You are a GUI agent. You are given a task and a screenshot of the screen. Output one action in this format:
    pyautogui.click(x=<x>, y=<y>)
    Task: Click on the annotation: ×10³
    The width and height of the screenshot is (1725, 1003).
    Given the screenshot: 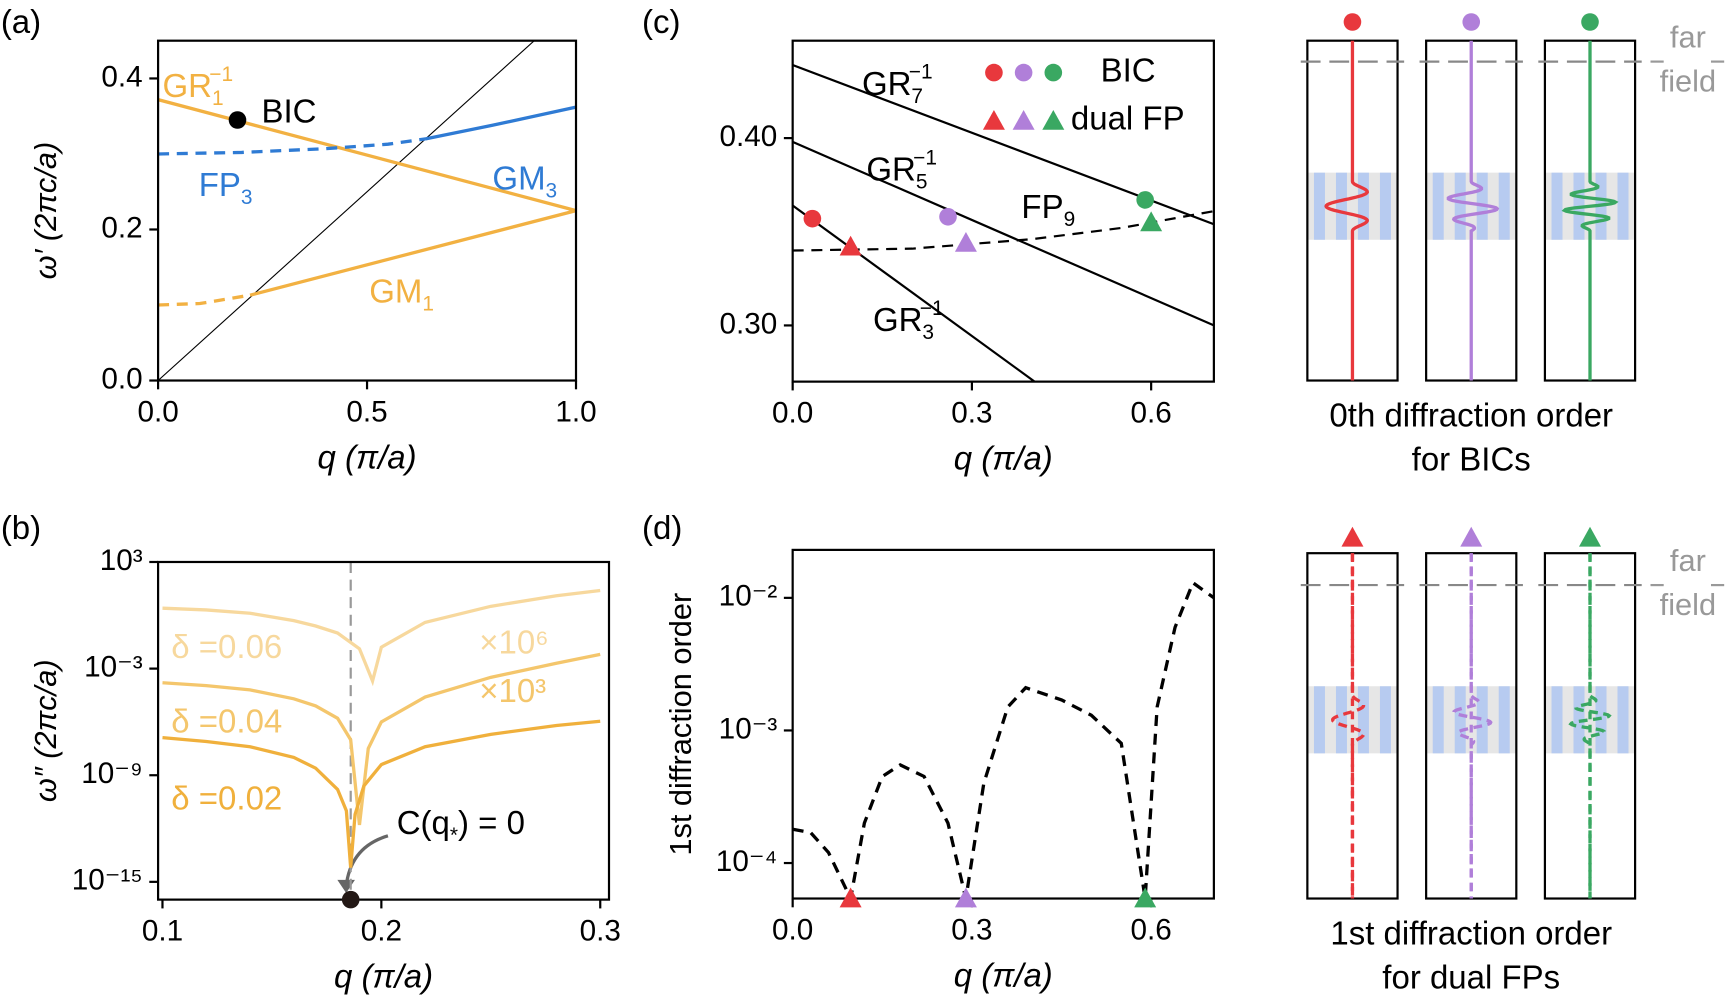 What is the action you would take?
    pyautogui.click(x=512, y=690)
    